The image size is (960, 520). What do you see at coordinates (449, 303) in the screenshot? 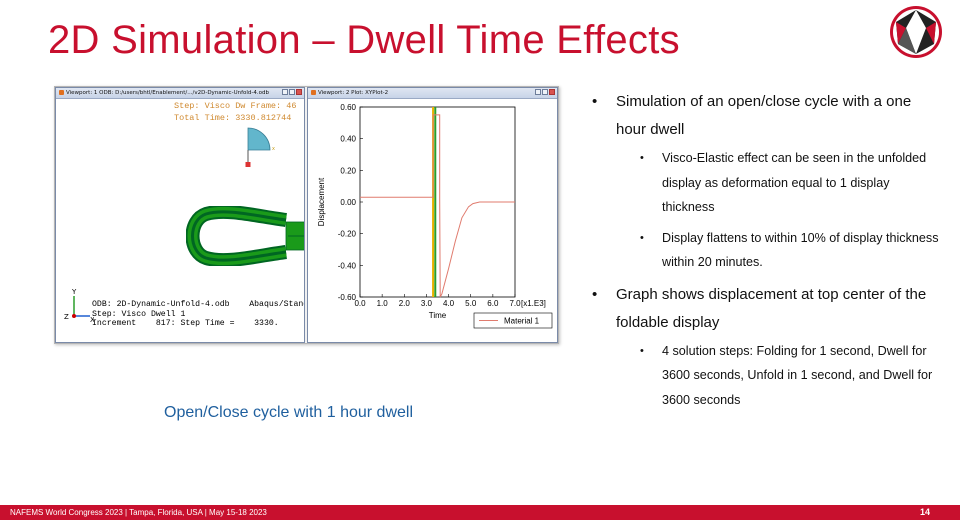
I see `x-tick-label: 4.0` at bounding box center [449, 303].